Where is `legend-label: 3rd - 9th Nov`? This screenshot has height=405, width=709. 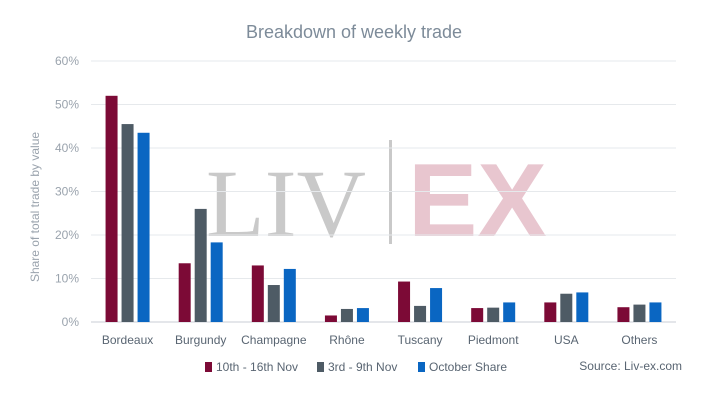
legend-label: 3rd - 9th Nov is located at coordinates (362, 367).